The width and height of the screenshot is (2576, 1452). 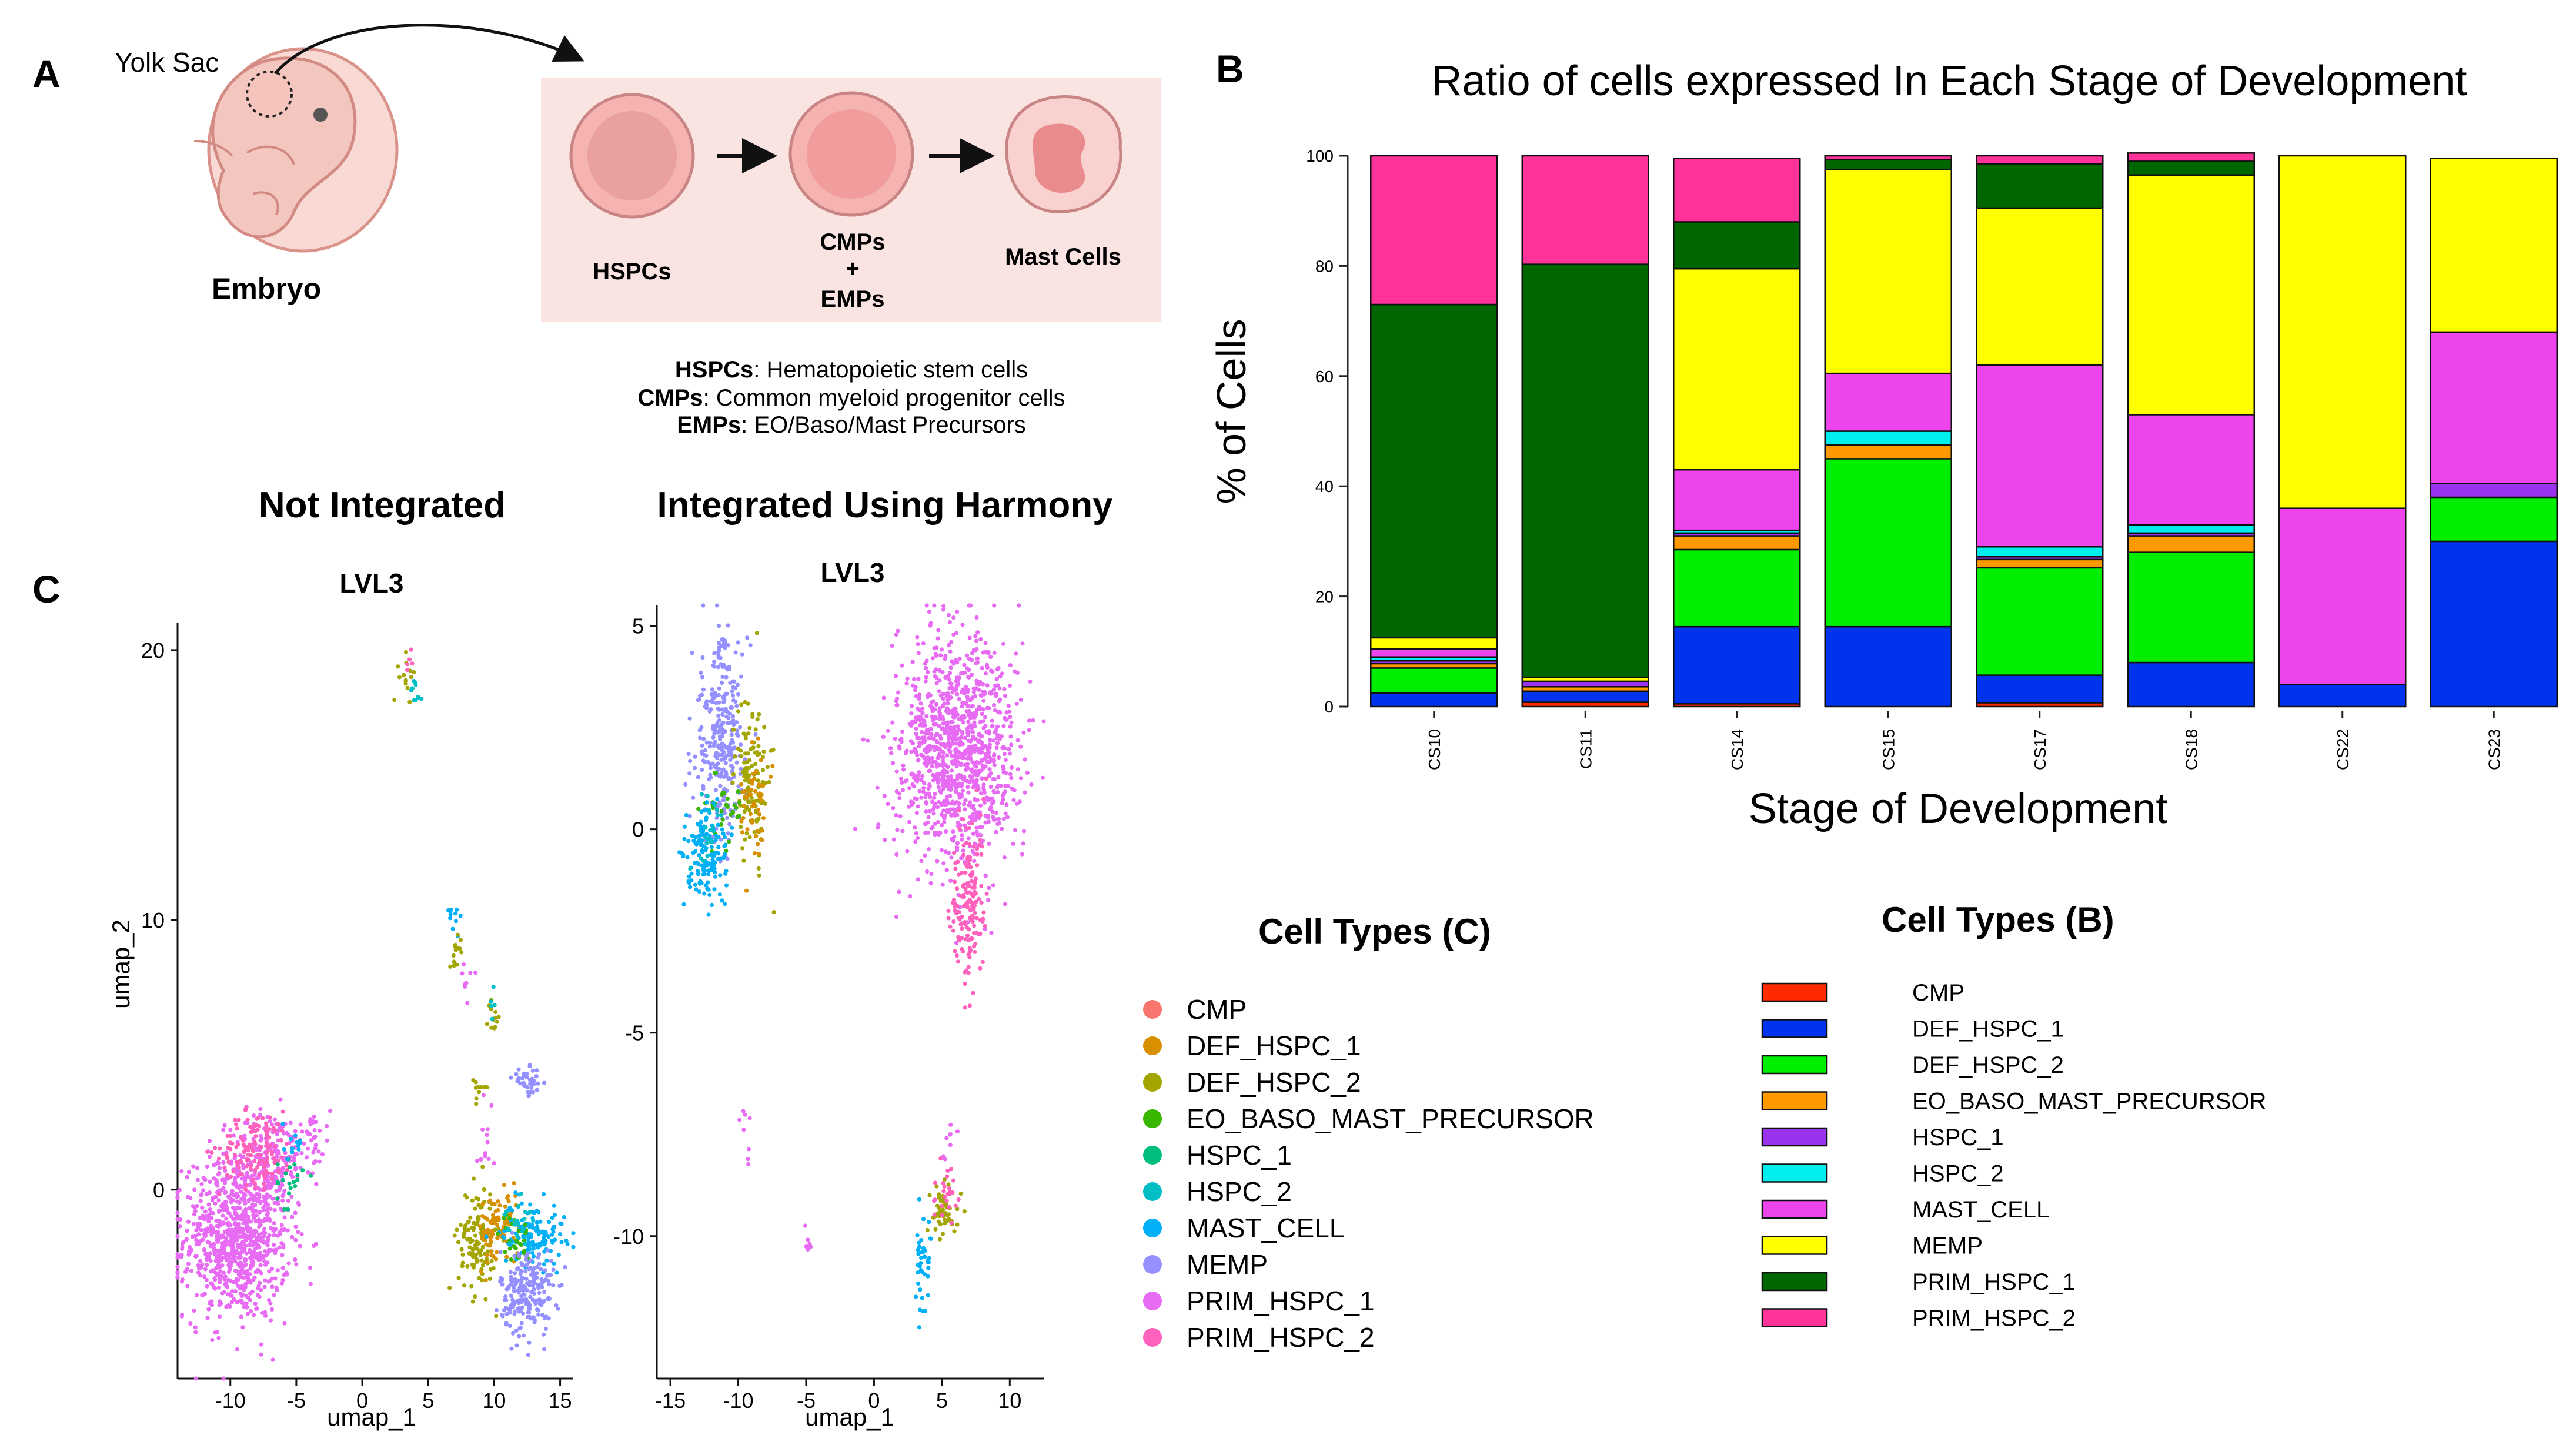 What do you see at coordinates (362, 1401) in the screenshot?
I see `umap-x-tick-label: 0` at bounding box center [362, 1401].